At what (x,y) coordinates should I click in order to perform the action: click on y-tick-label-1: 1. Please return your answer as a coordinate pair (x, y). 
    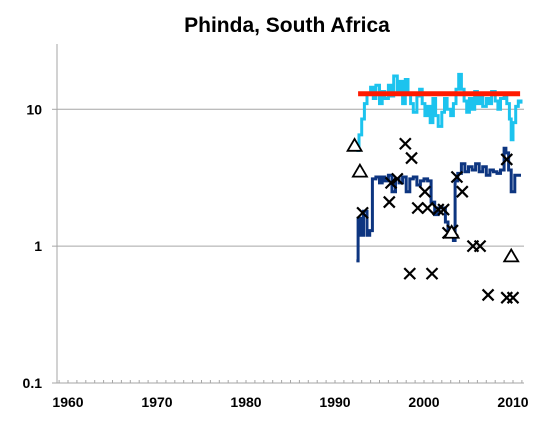
    Looking at the image, I should click on (38, 246).